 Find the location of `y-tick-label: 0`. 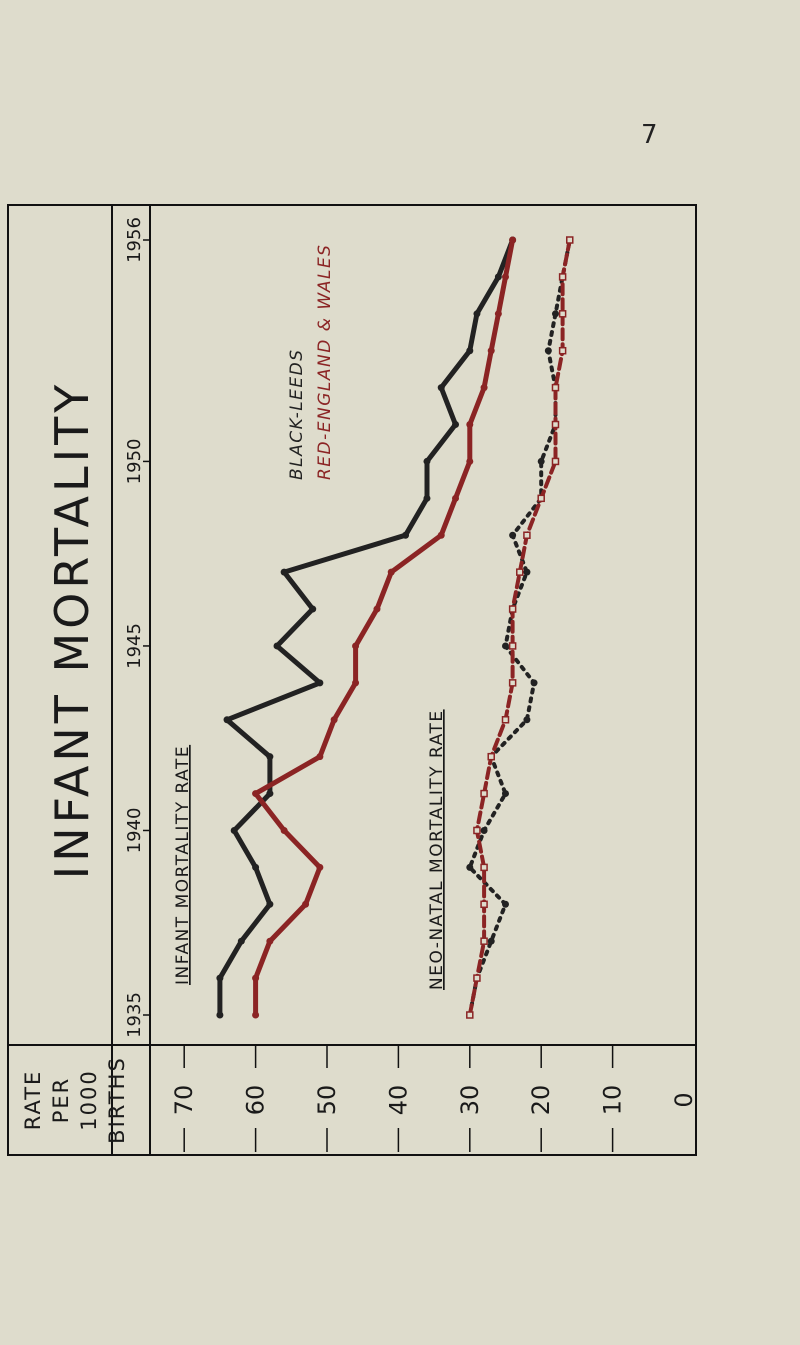

y-tick-label: 0 is located at coordinates (684, 1099).